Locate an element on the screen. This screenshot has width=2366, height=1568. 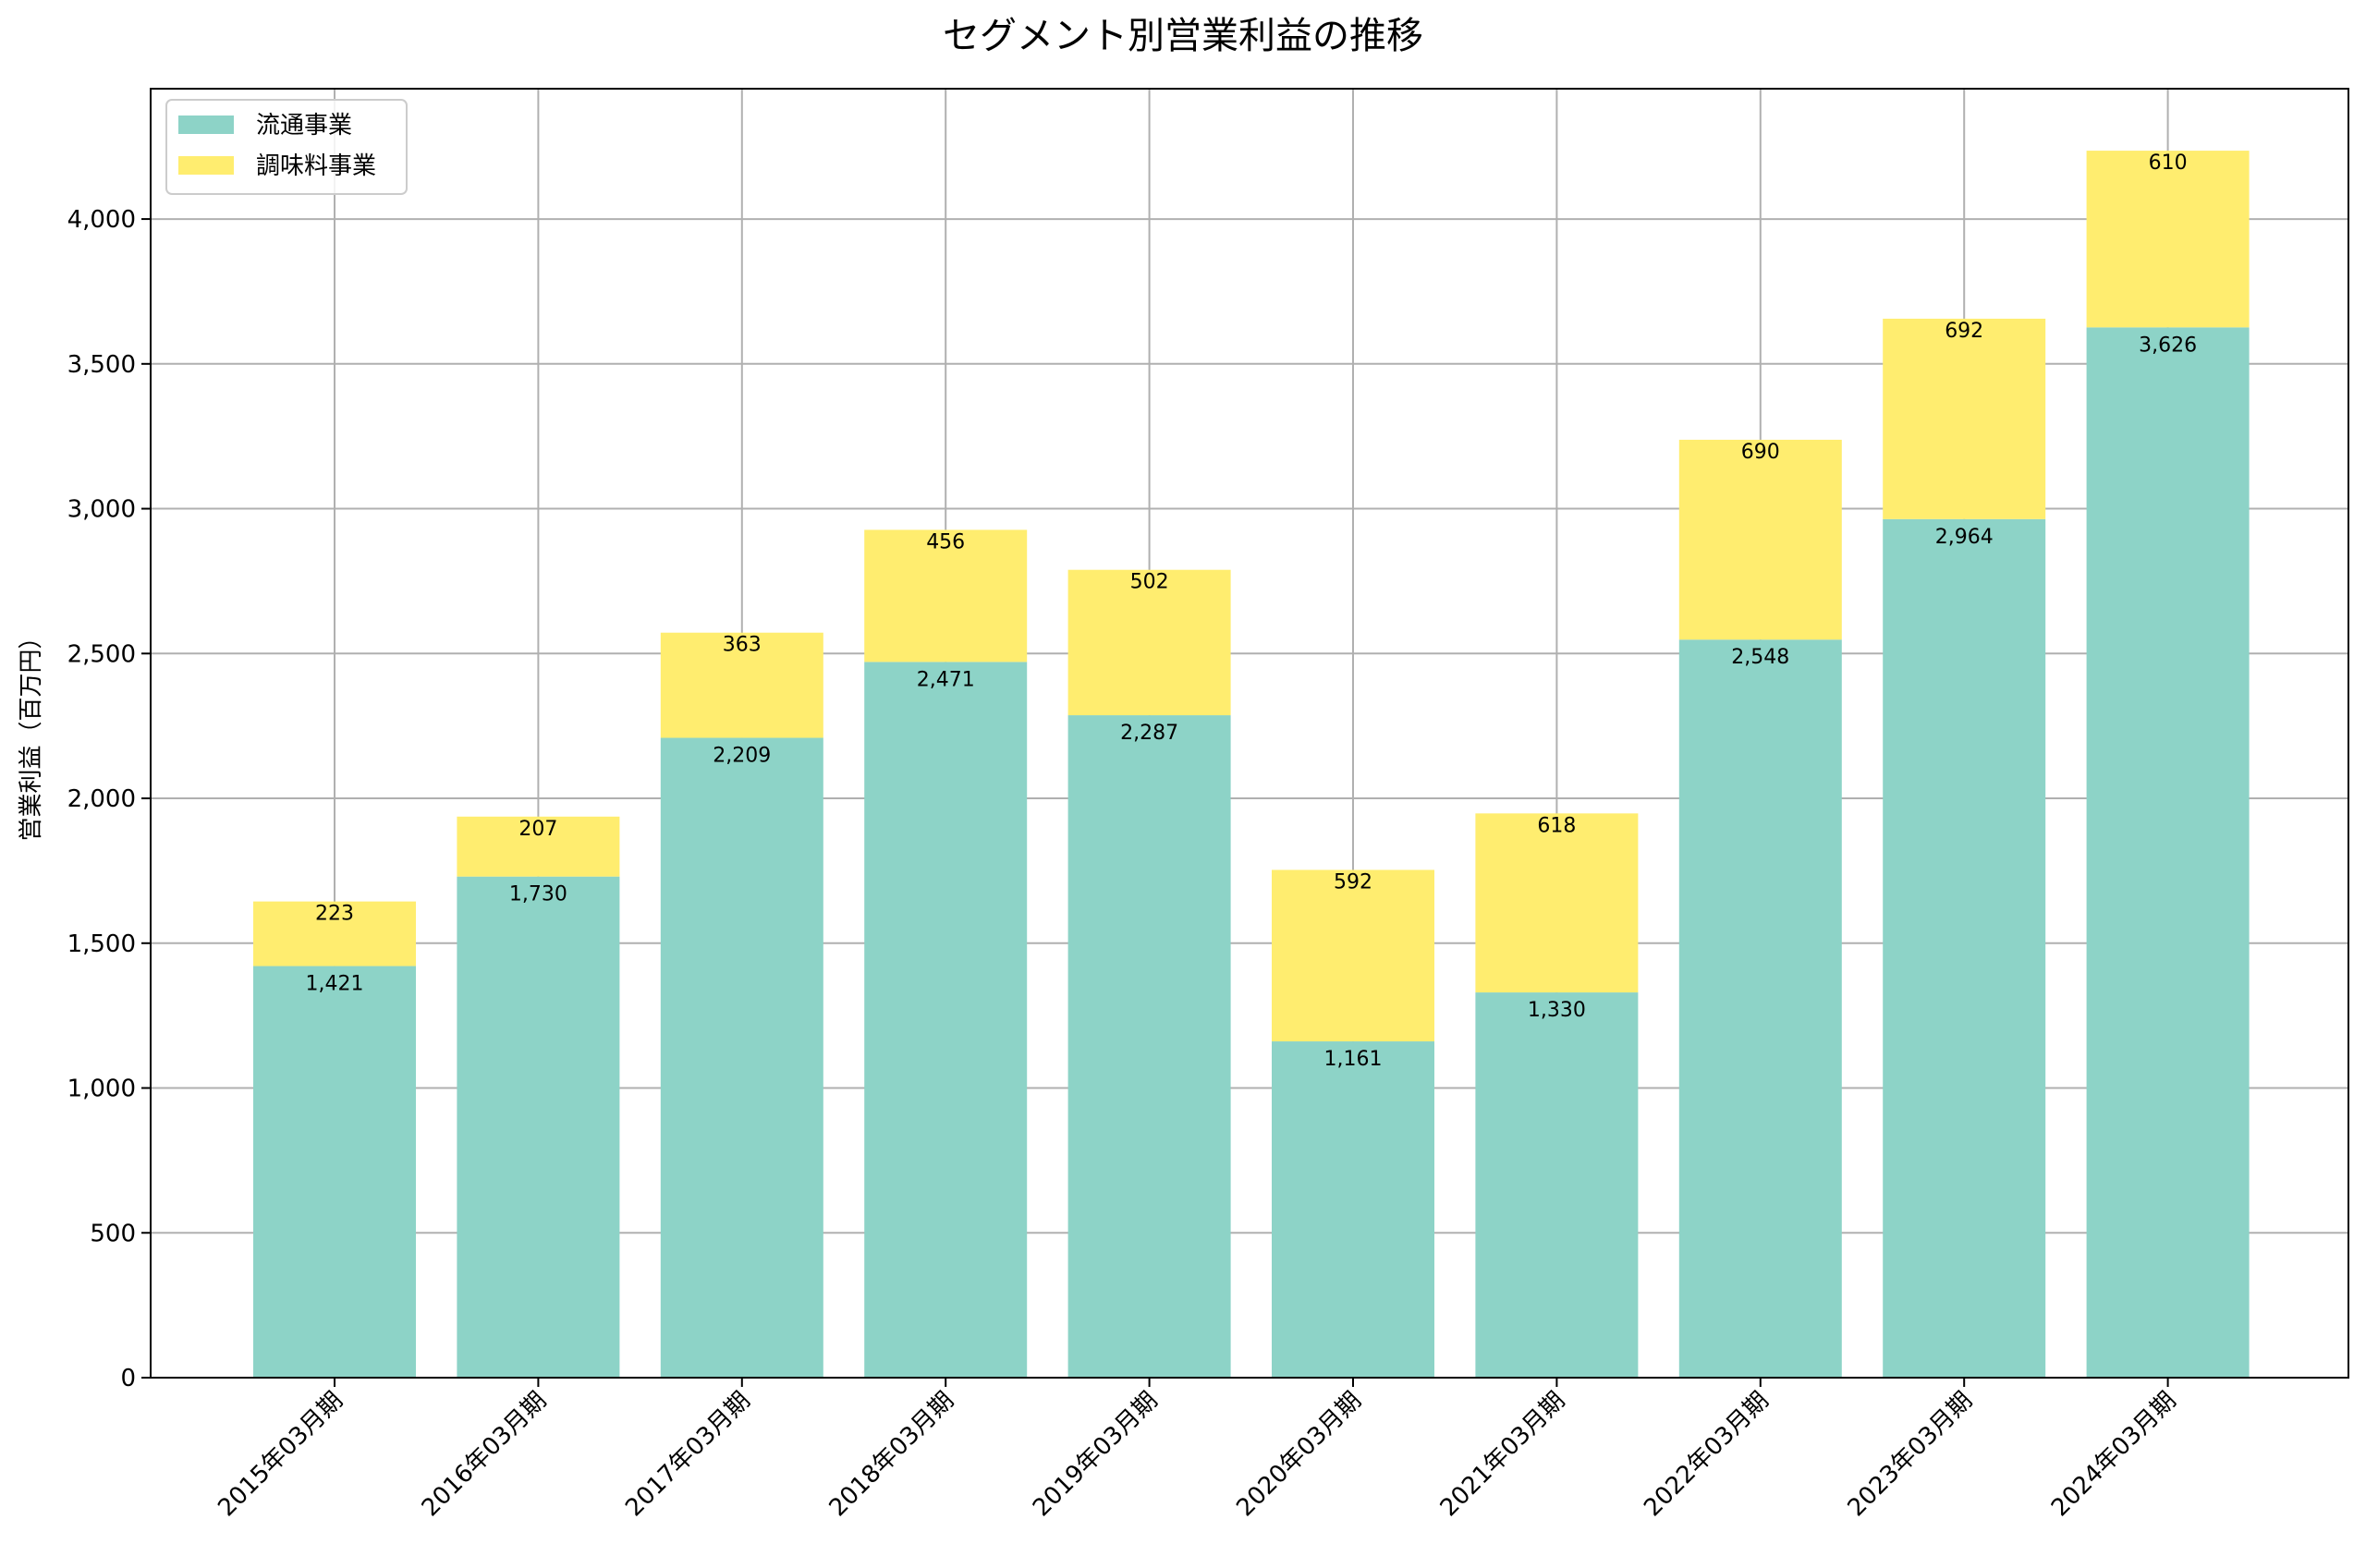
y-tick-label: 1,500 is located at coordinates (101, 944).